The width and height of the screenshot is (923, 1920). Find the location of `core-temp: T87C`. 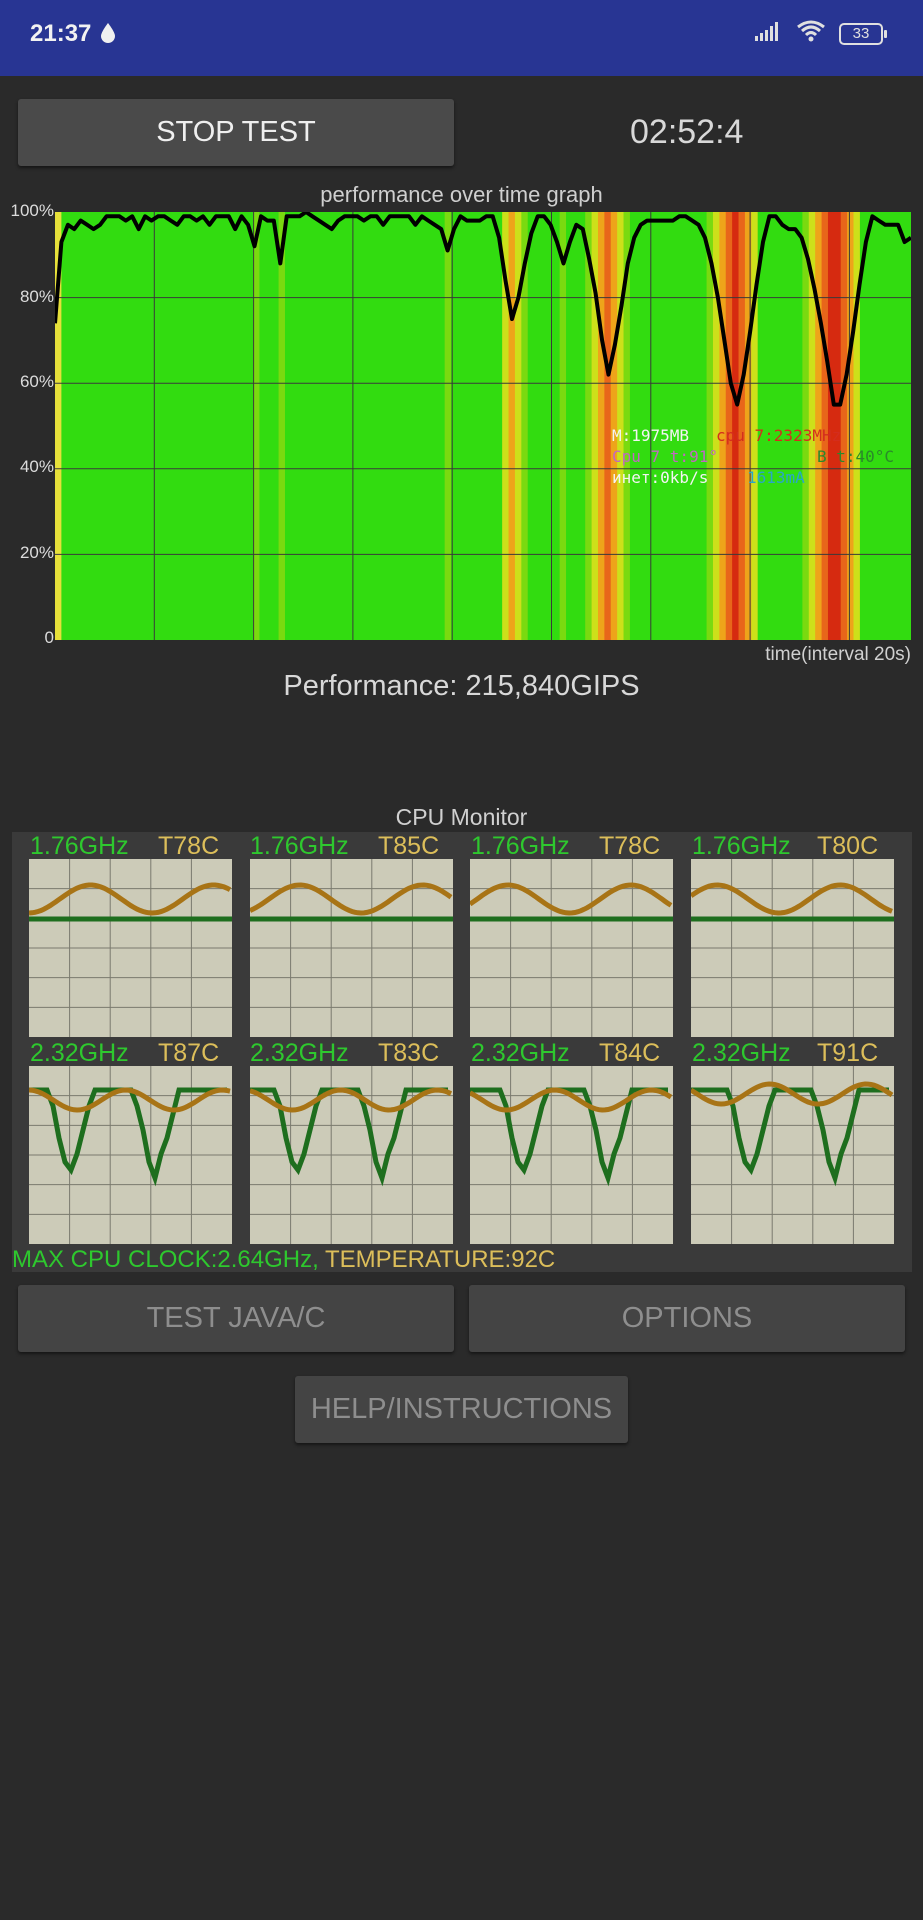

core-temp: T87C is located at coordinates (189, 1053).